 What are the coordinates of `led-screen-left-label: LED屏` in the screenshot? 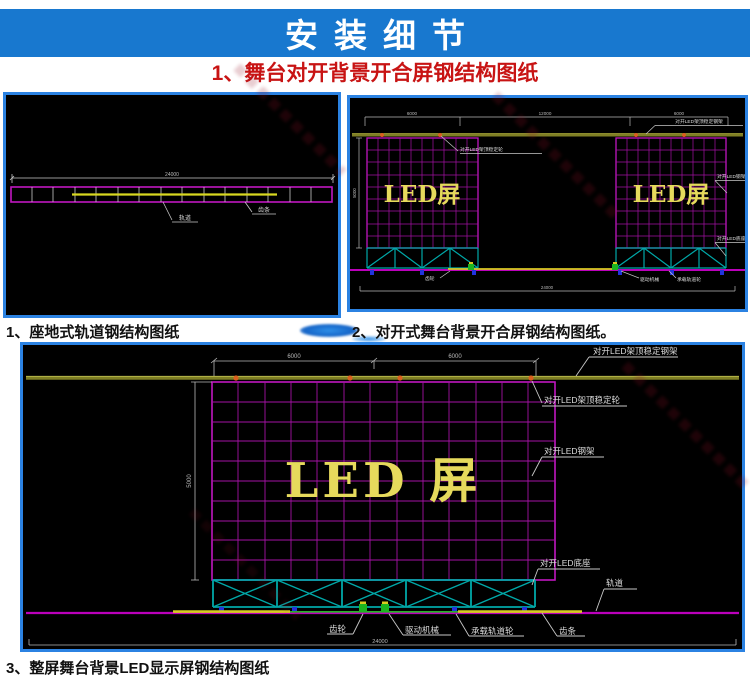 It's located at (422, 194).